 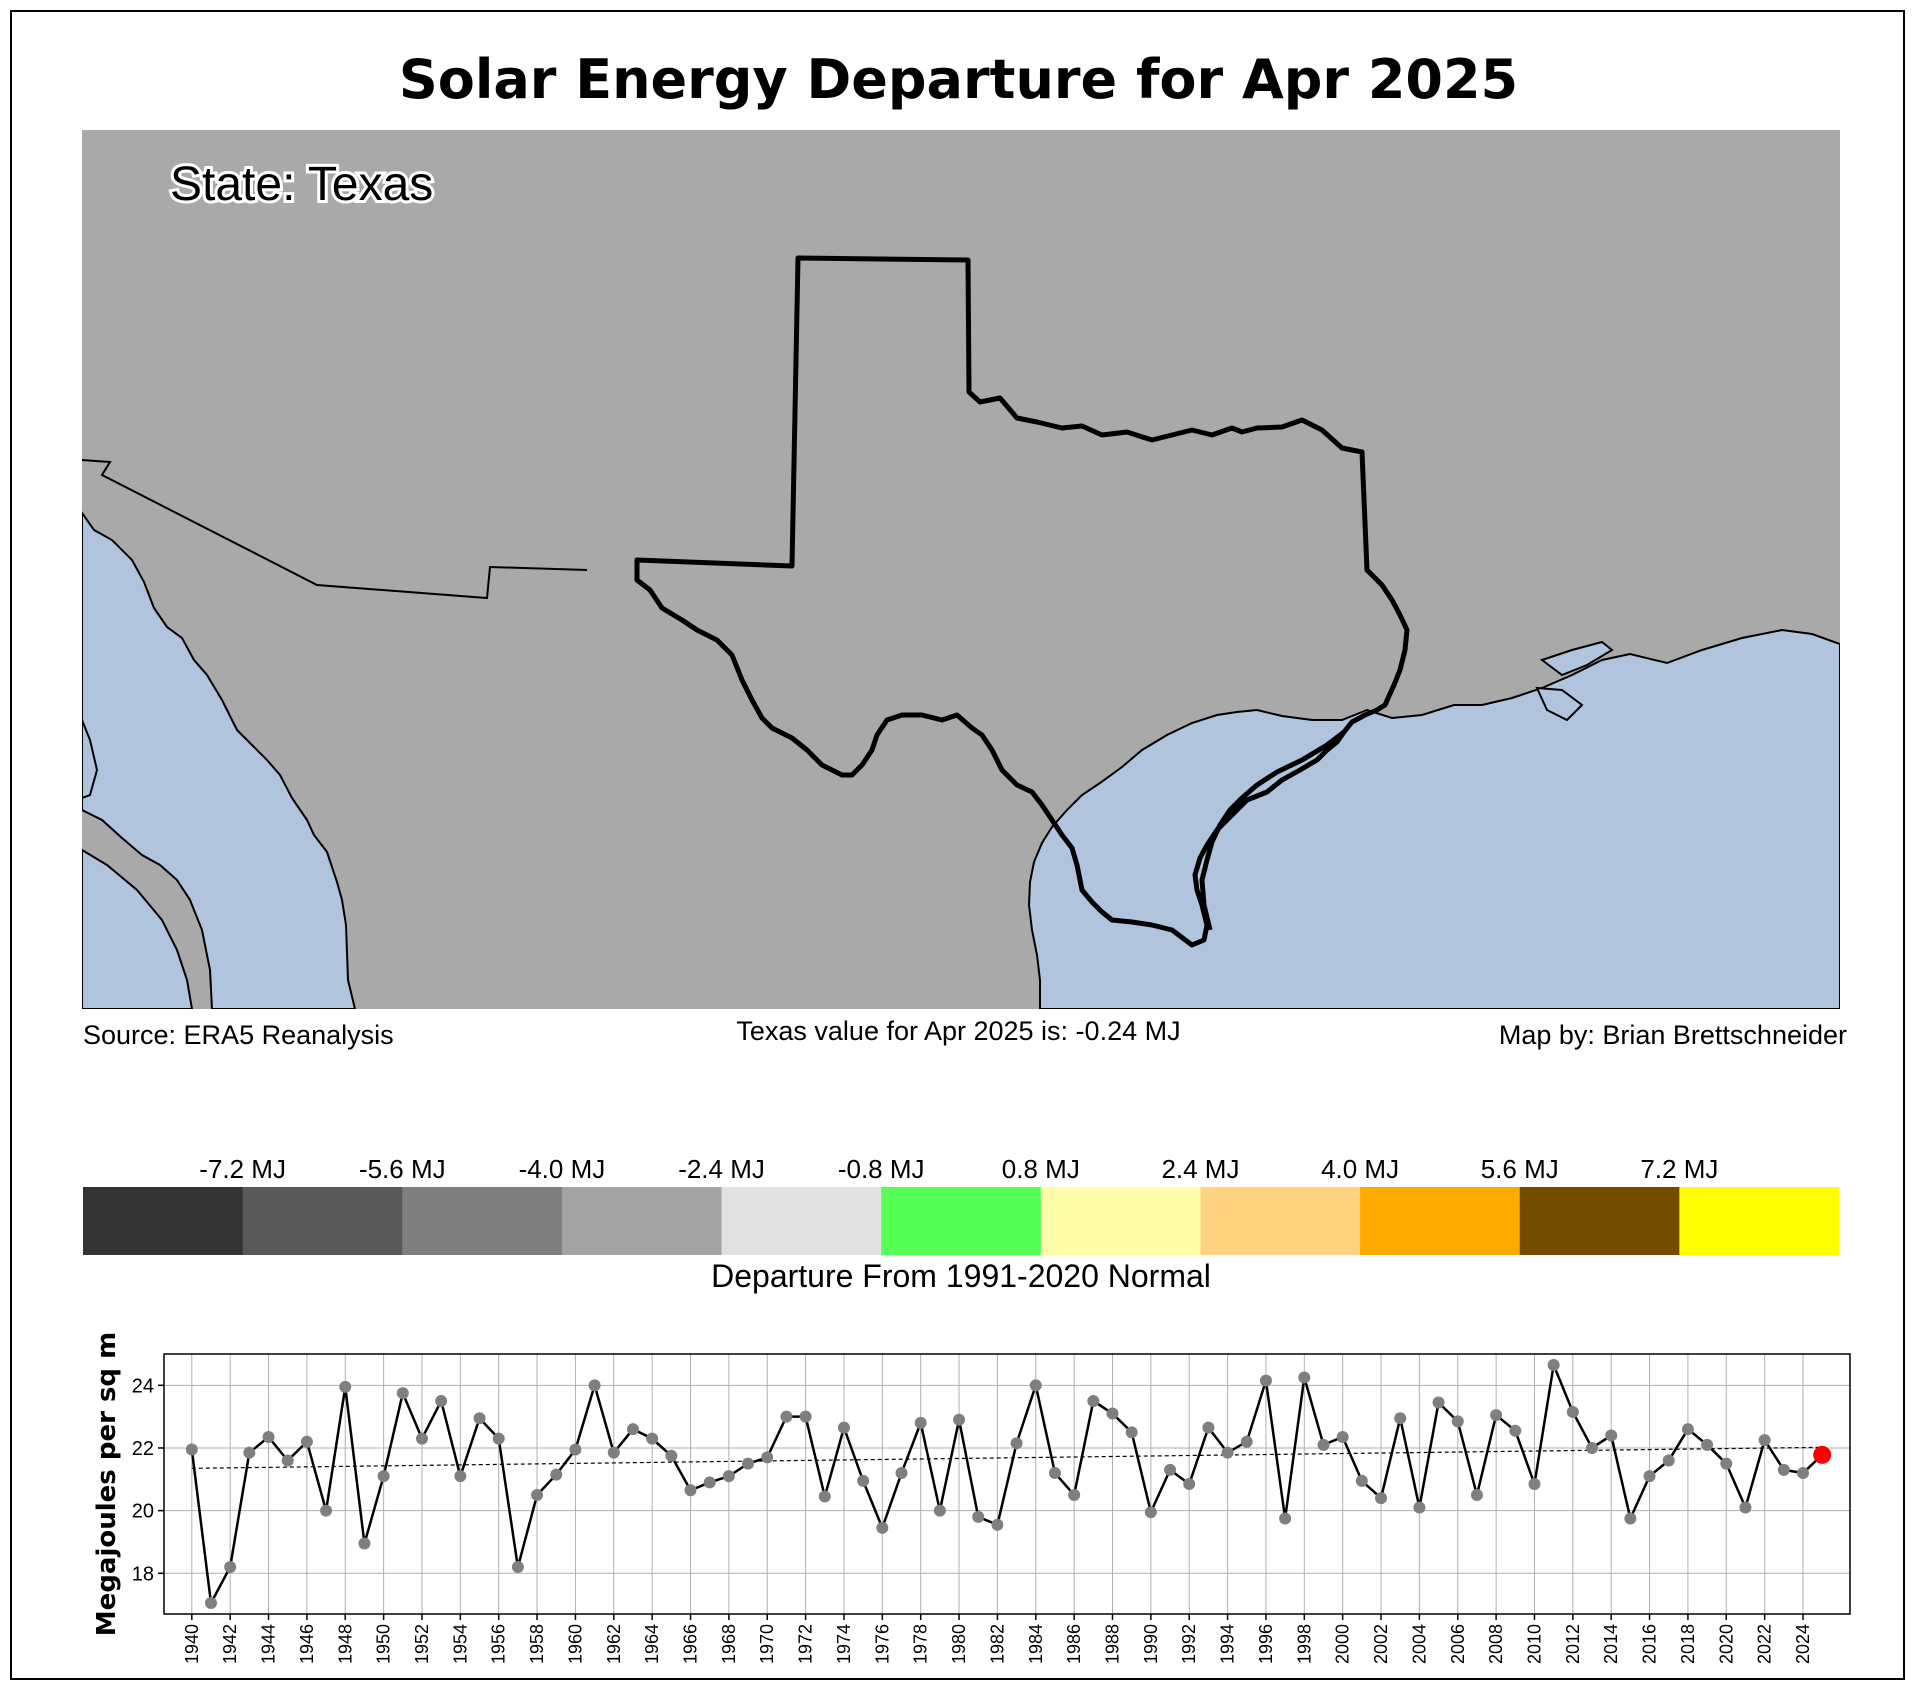 I want to click on colorbar-tick-label: 5.6 MJ, so click(x=1520, y=1169).